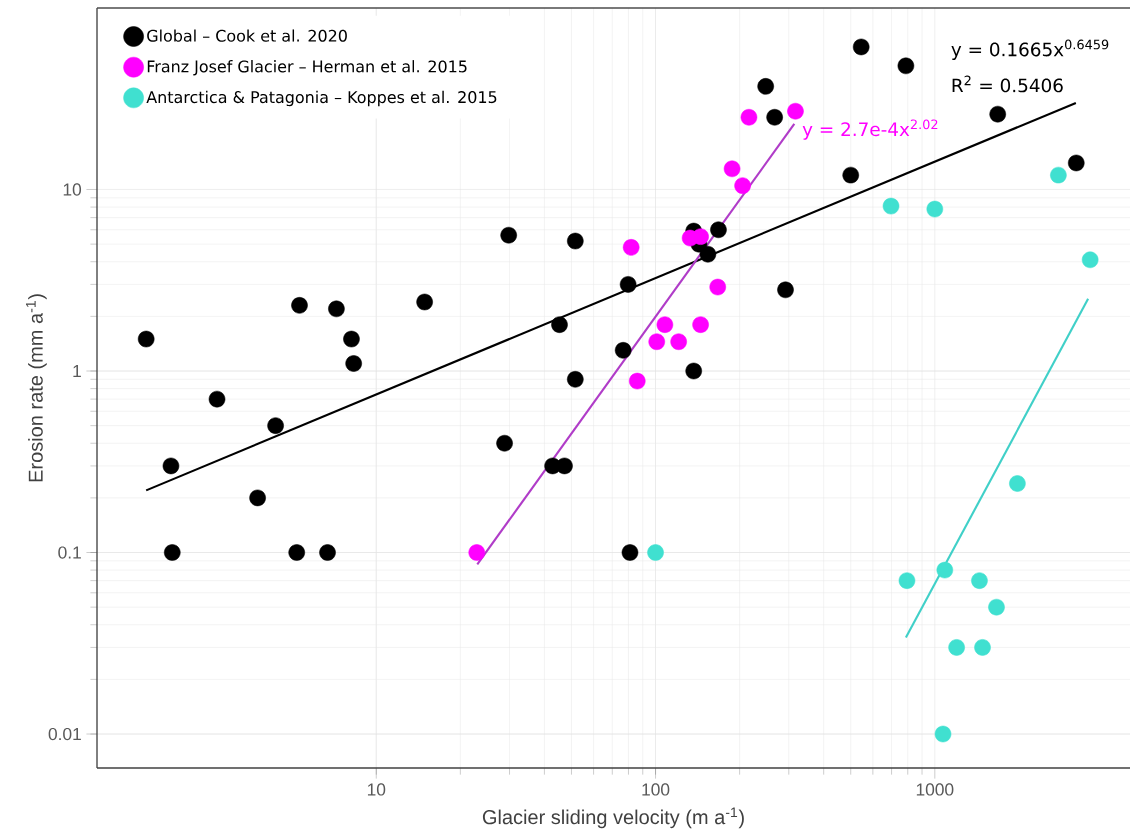 This screenshot has width=1135, height=838. I want to click on x-tick-label: 1000, so click(935, 789).